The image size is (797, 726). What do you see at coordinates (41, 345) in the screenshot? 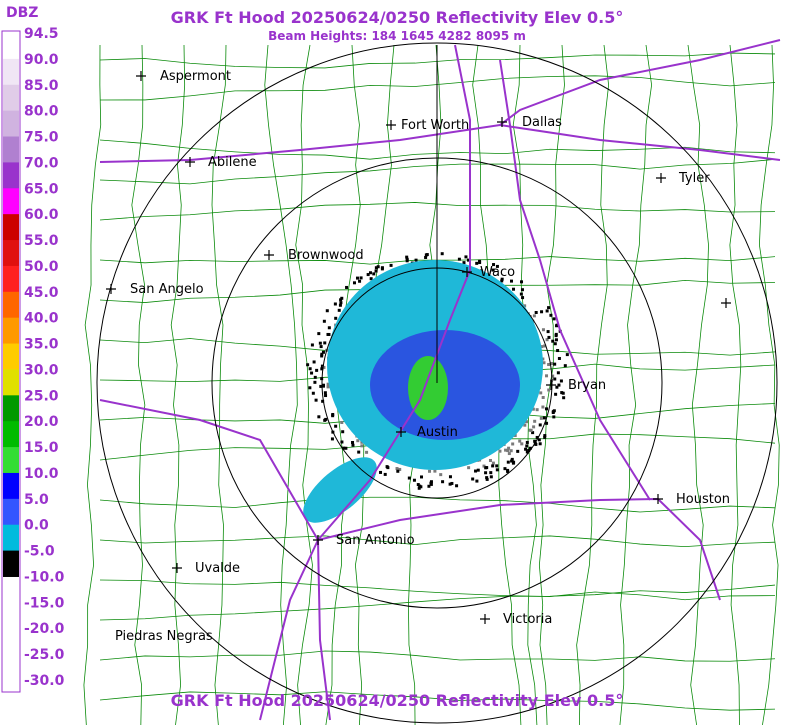
I see `legend-label: 35.0` at bounding box center [41, 345].